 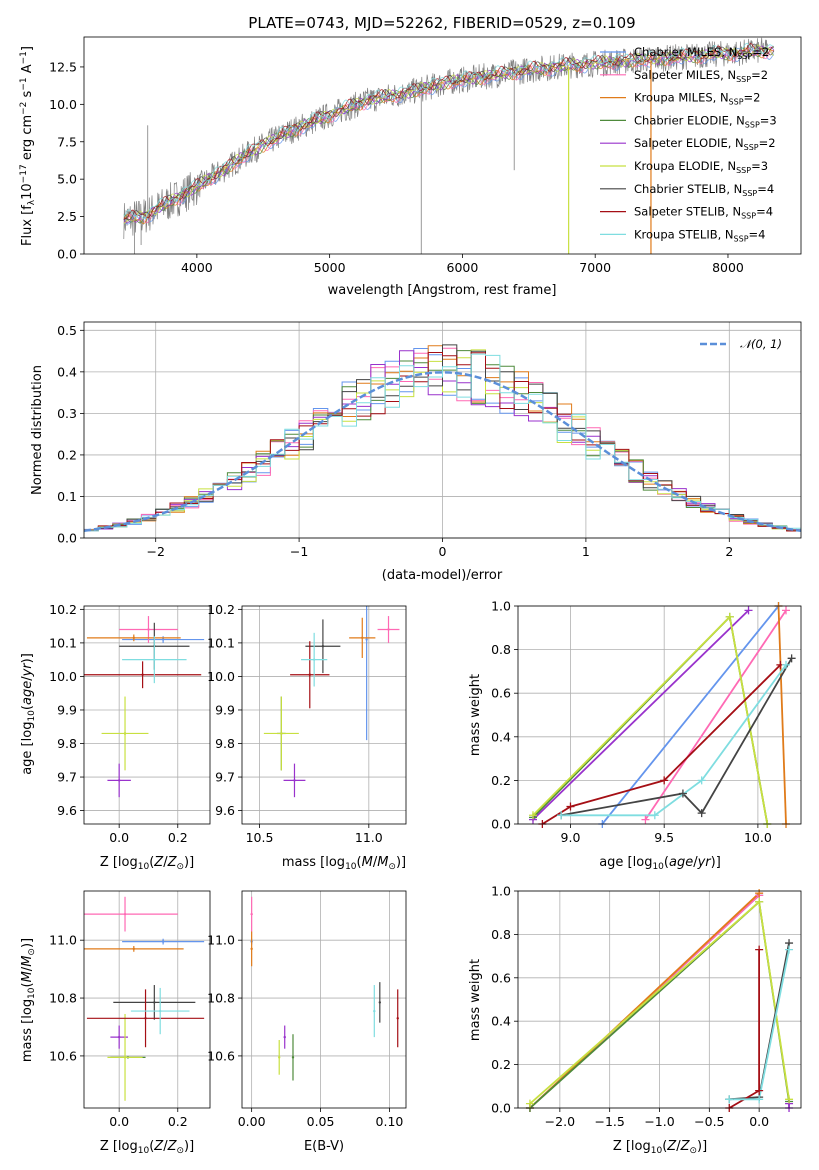 I want to click on normal-curve, so click(x=442, y=451).